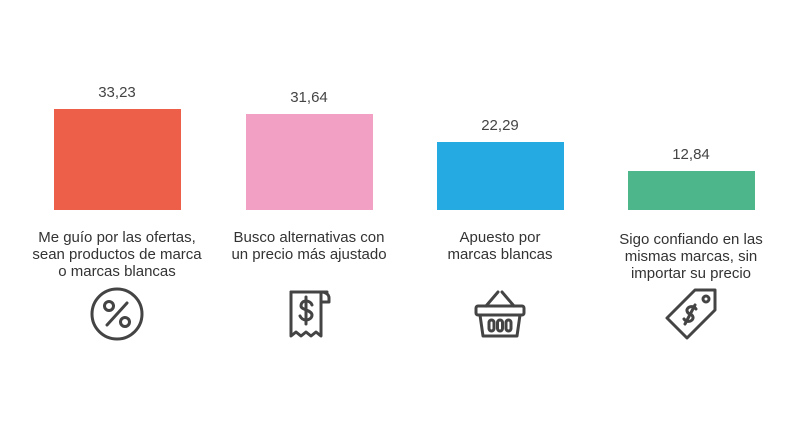 The image size is (806, 425). I want to click on bar-marcas-blancas, so click(500, 176).